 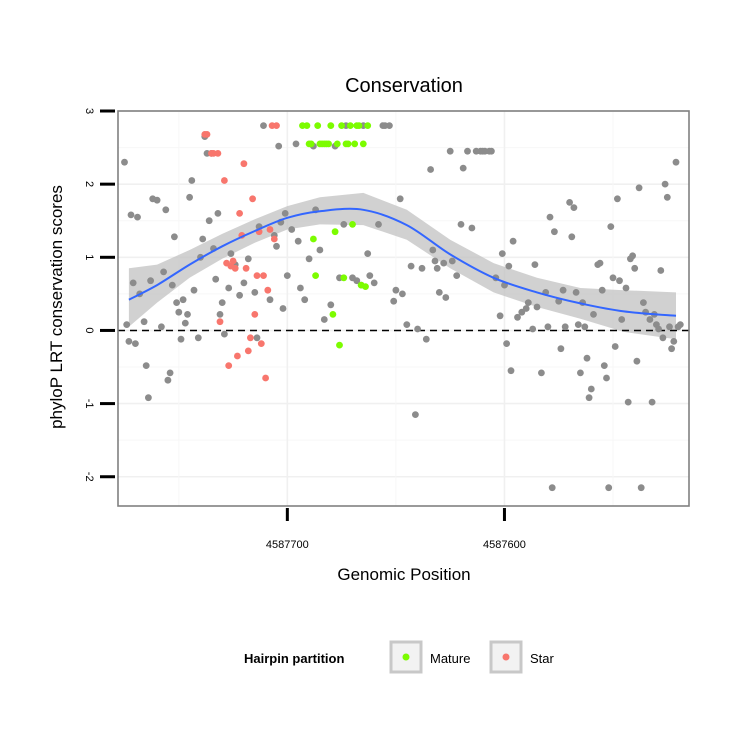 What do you see at coordinates (399, 657) in the screenshot?
I see `legend: Hairpin partition Mature Star` at bounding box center [399, 657].